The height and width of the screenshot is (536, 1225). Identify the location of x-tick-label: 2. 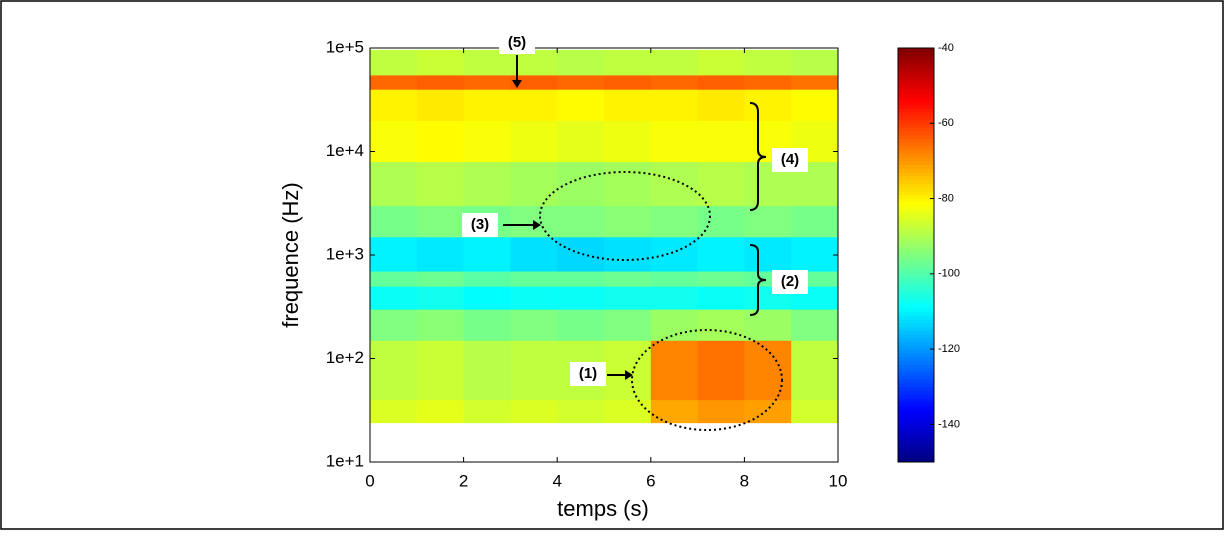
(463, 480).